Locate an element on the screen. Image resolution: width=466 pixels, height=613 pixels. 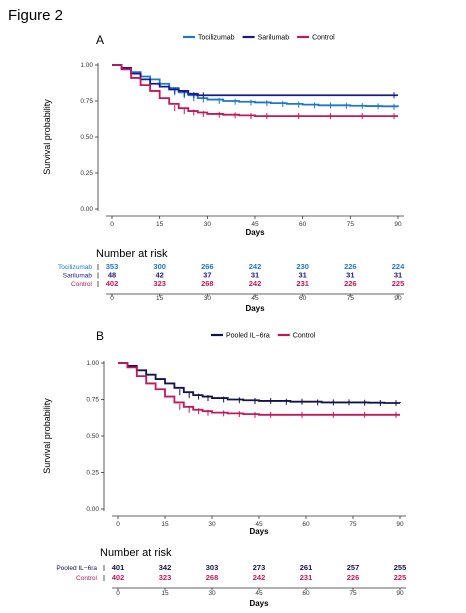
risk-value: 401 is located at coordinates (118, 567).